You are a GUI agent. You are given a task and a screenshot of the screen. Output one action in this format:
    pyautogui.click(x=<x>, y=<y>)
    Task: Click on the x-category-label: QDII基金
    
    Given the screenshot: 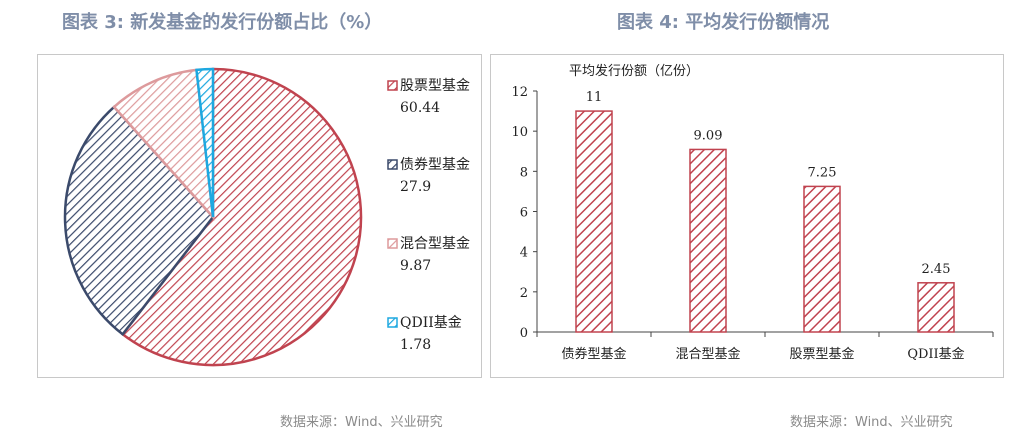 What is the action you would take?
    pyautogui.click(x=935, y=354)
    